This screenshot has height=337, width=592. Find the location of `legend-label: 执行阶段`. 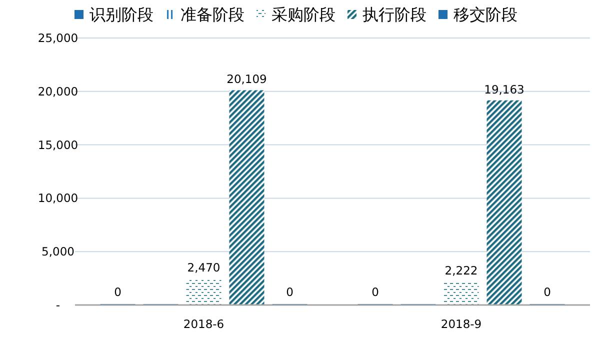

legend-label: 执行阶段 is located at coordinates (394, 14).